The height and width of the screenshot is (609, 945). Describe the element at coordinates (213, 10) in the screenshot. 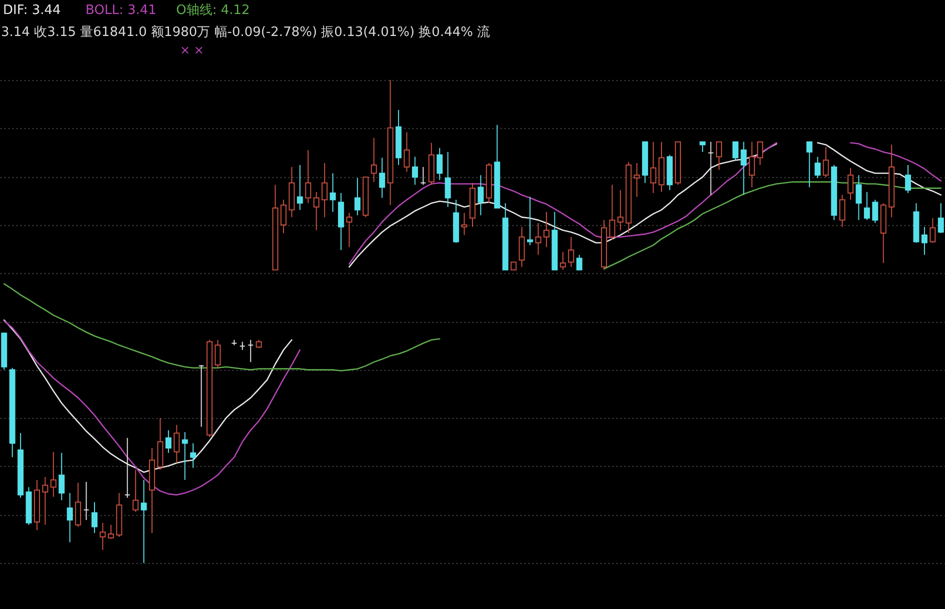

I see `text: O轴线: 4.12` at that location.